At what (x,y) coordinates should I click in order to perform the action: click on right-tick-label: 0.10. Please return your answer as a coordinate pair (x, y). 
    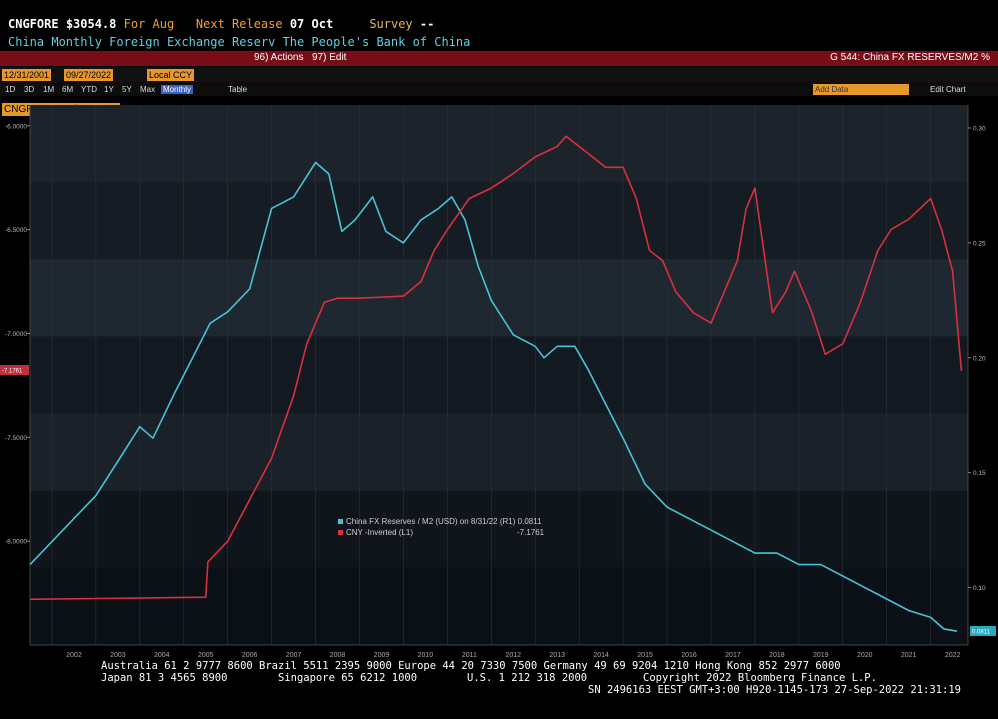
    Looking at the image, I should click on (979, 588).